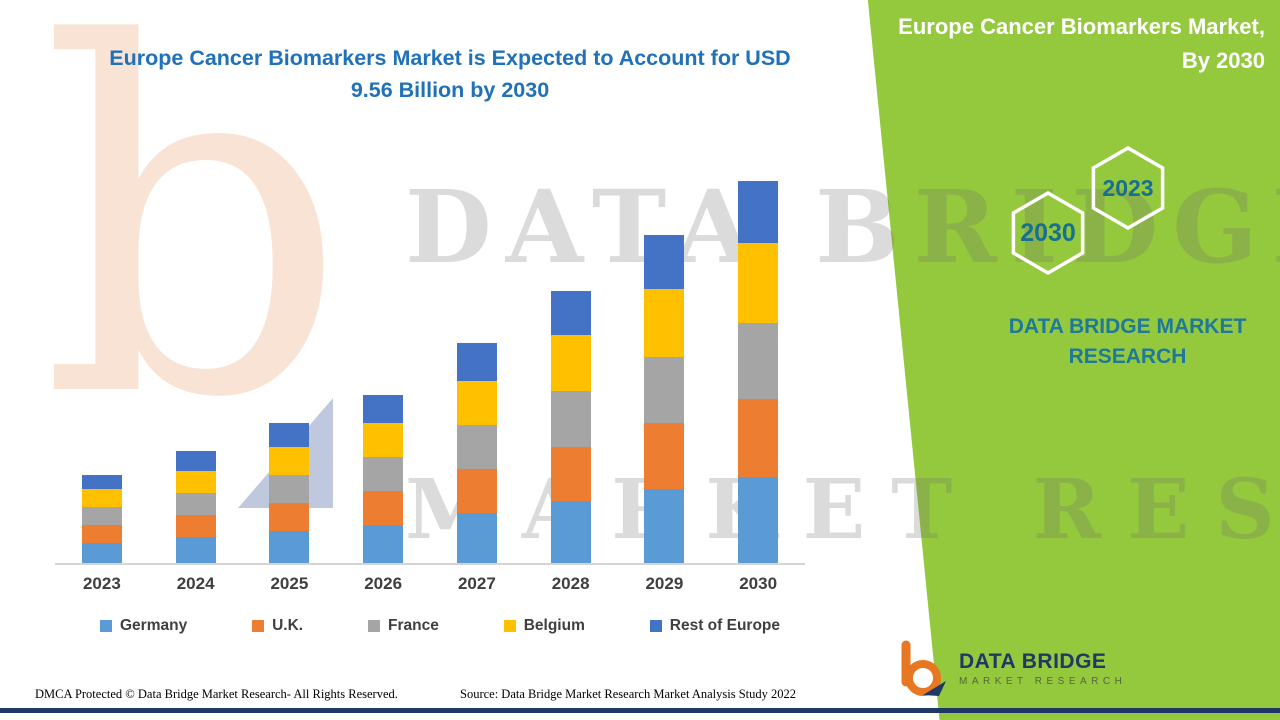 The image size is (1280, 720). I want to click on bar-column-2026, so click(383, 479).